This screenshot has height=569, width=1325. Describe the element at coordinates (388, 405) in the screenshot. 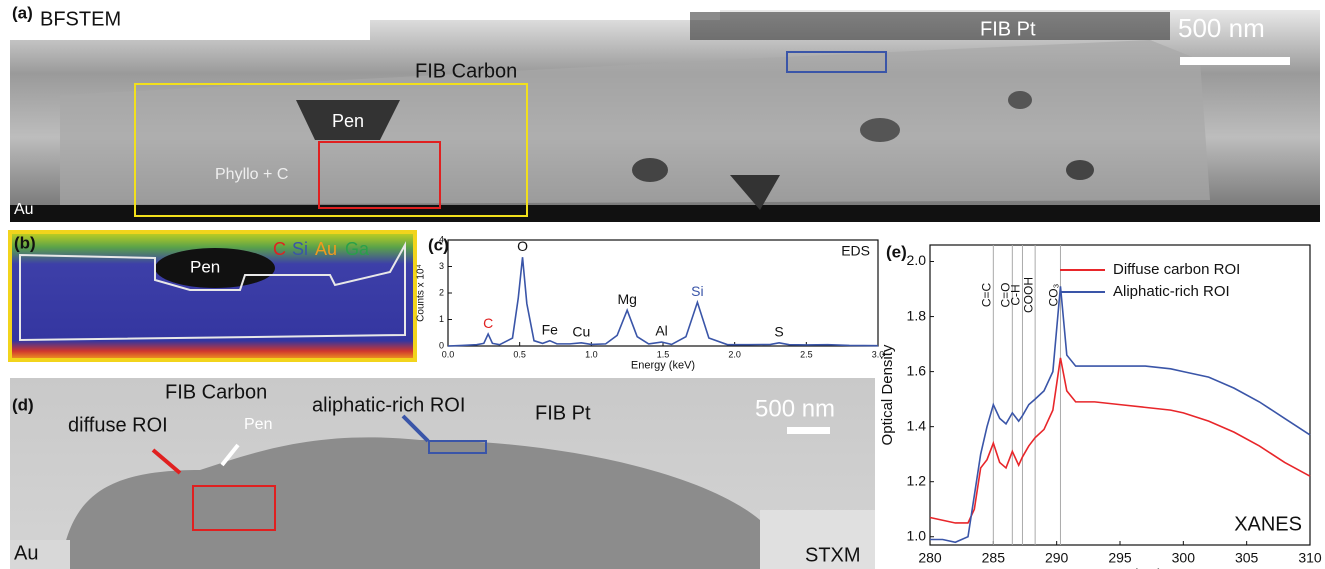

I see `image-annotation: aliphatic-rich ROI` at that location.